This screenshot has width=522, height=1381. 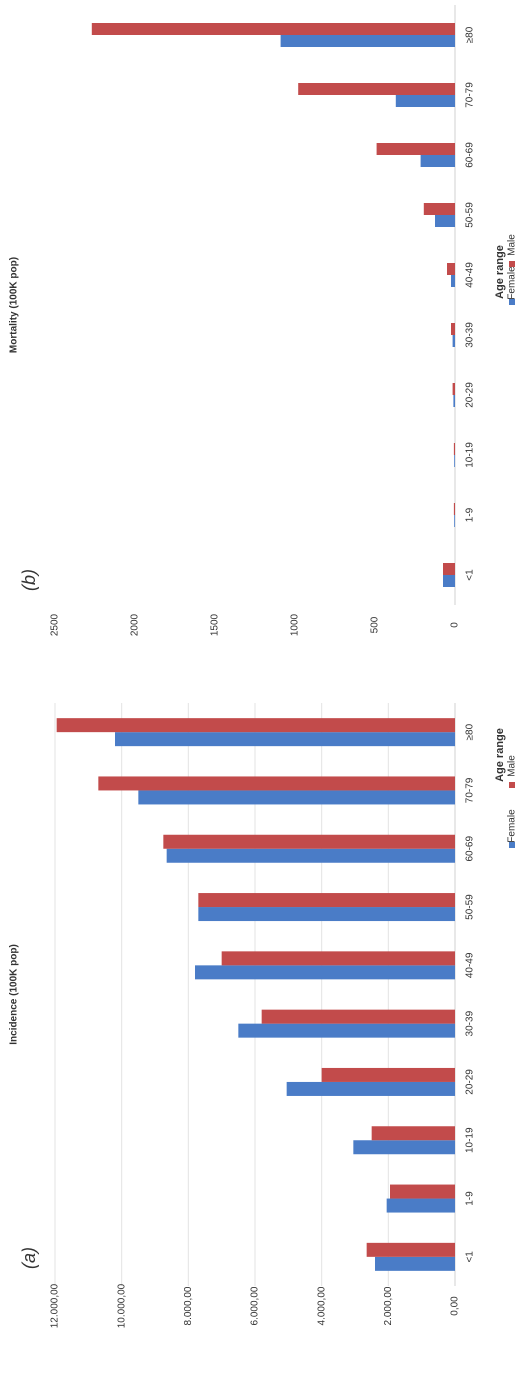 What do you see at coordinates (512, 245) in the screenshot?
I see `legend-label-male-b: Male` at bounding box center [512, 245].